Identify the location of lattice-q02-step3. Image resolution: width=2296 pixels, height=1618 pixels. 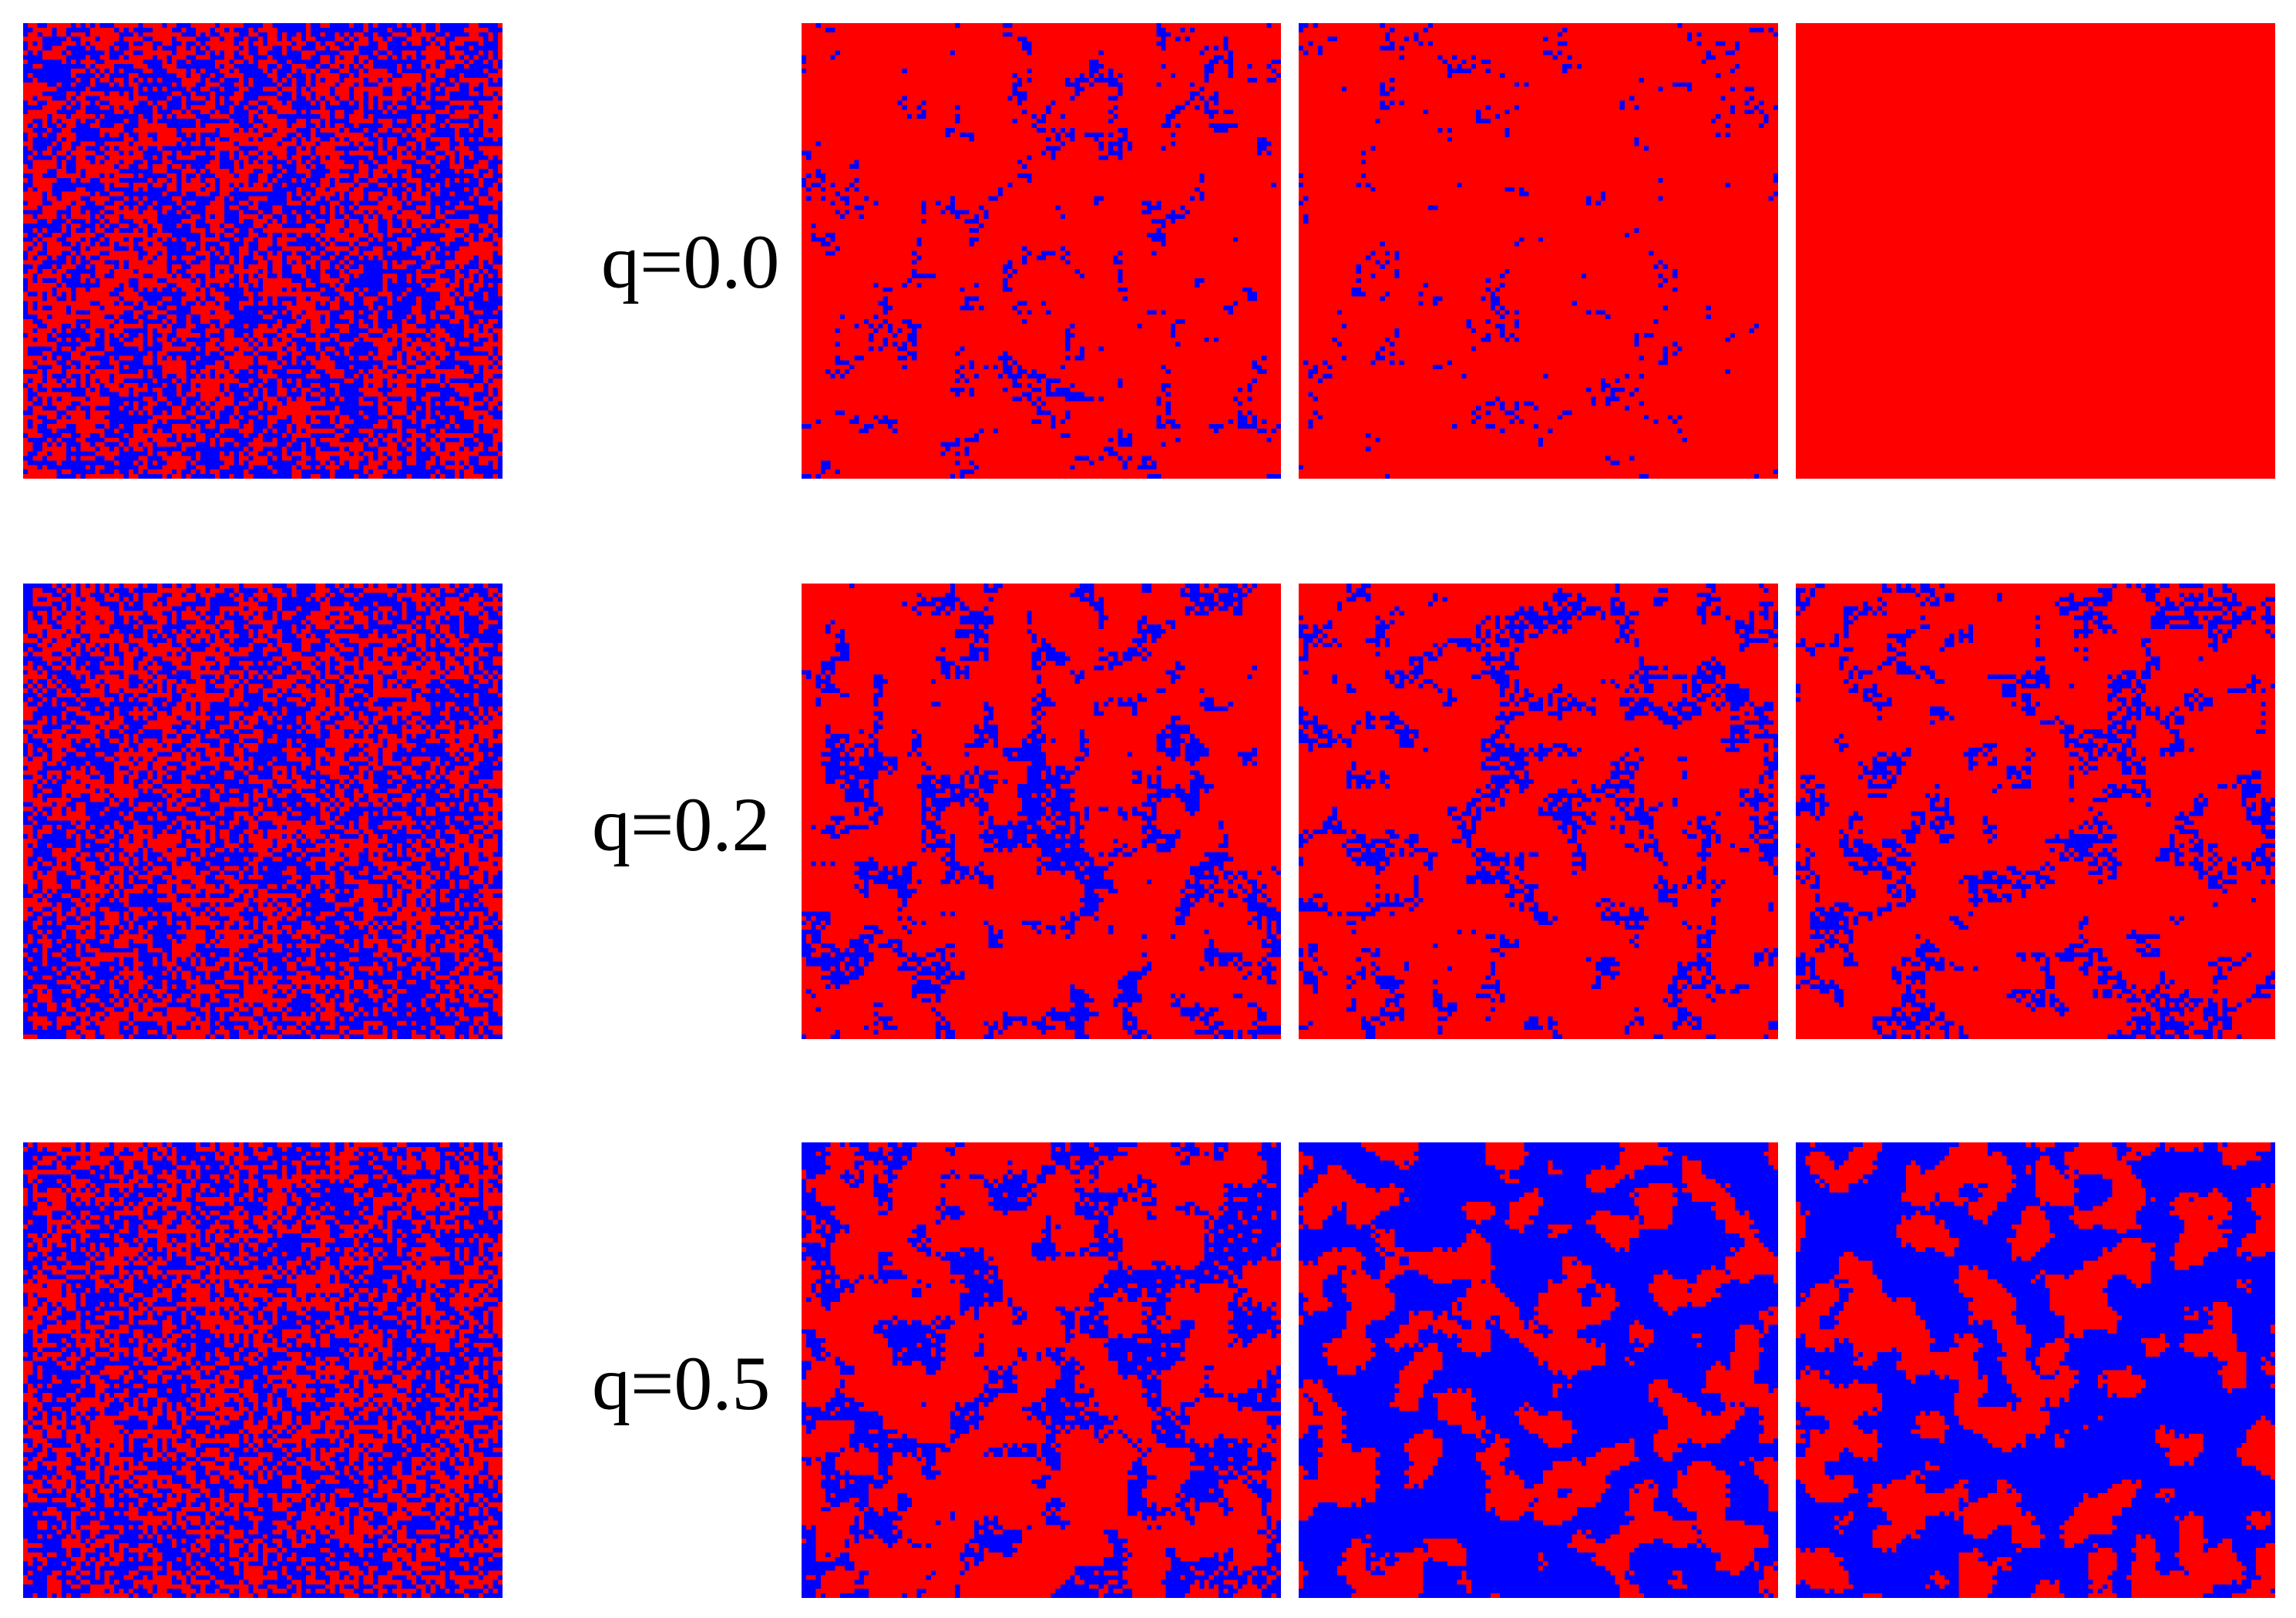
(2035, 811).